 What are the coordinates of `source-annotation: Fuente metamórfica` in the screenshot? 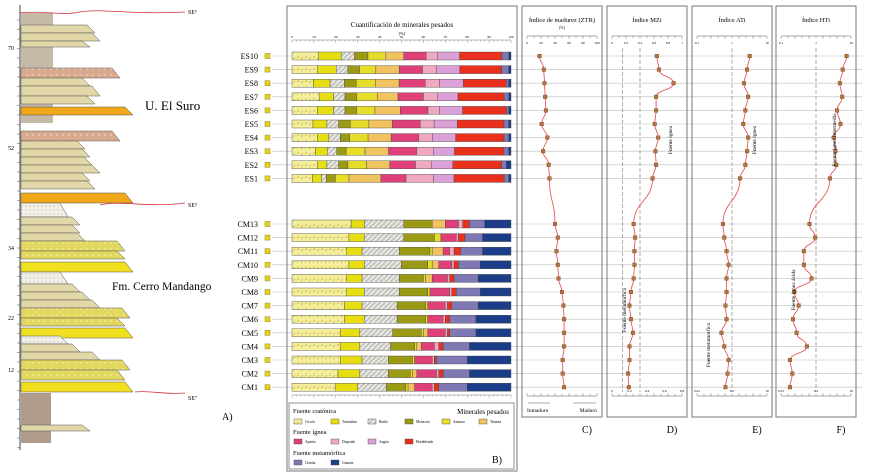 It's located at (708, 344).